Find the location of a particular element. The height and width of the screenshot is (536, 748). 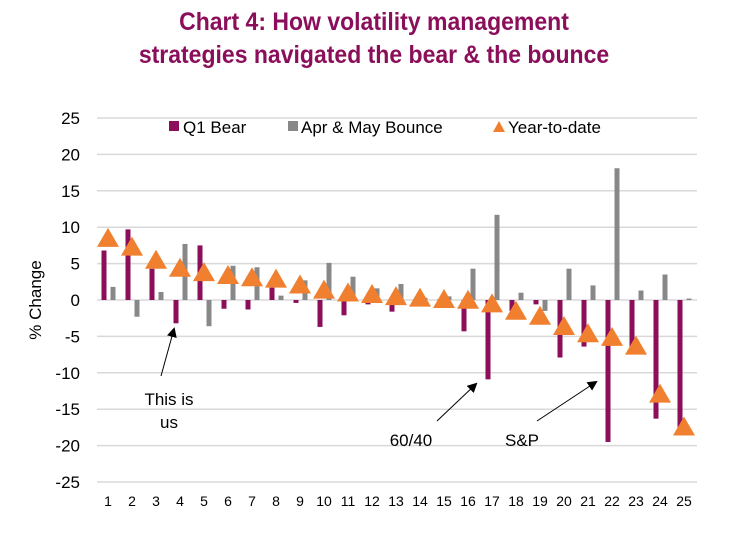

x-tick-label: 1 is located at coordinates (108, 501).